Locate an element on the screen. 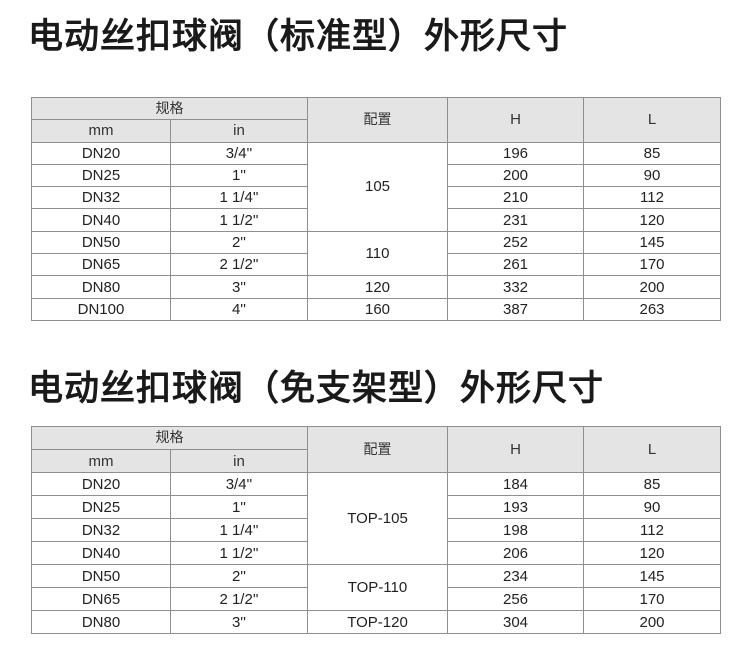 This screenshot has height=657, width=741. cell-h: 210 is located at coordinates (515, 198).